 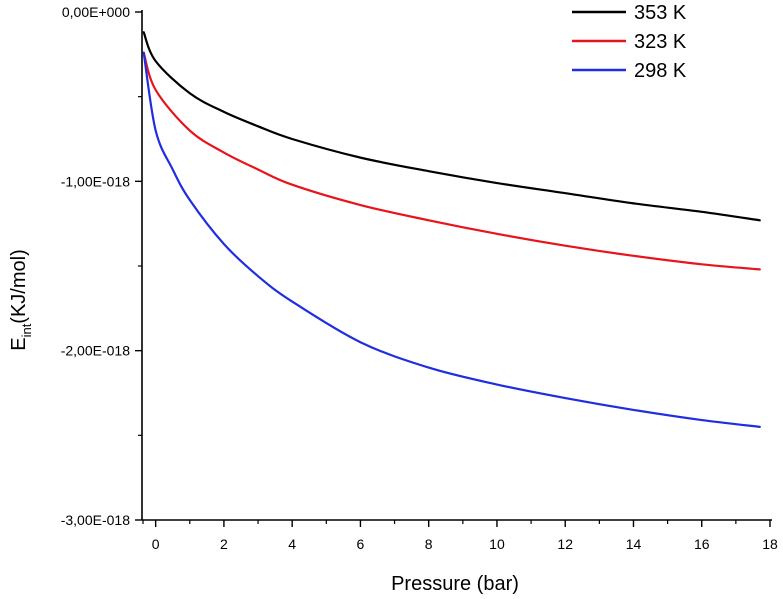 What do you see at coordinates (101, 266) in the screenshot?
I see `y-axis-ticks: 0,00E+000 -1,00E-018 -2,00E-018 -3,00E-018` at bounding box center [101, 266].